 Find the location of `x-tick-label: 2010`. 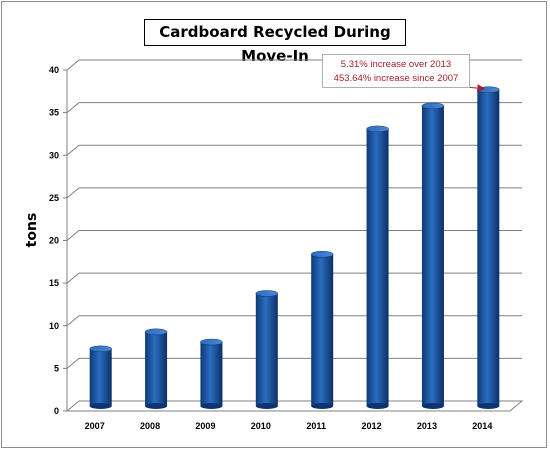

x-tick-label: 2010 is located at coordinates (261, 426).